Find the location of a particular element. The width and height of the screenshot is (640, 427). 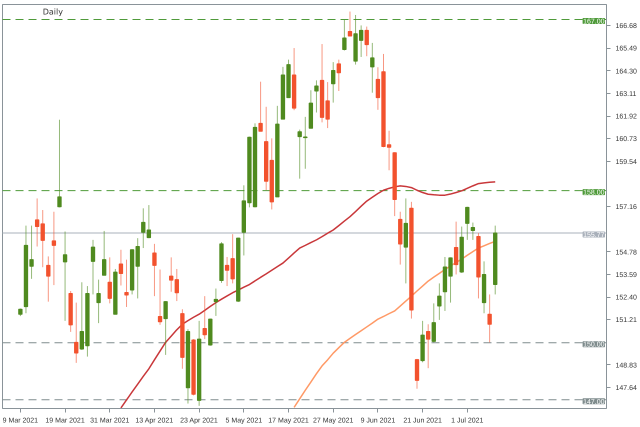

chart-title: Daily is located at coordinates (53, 12).